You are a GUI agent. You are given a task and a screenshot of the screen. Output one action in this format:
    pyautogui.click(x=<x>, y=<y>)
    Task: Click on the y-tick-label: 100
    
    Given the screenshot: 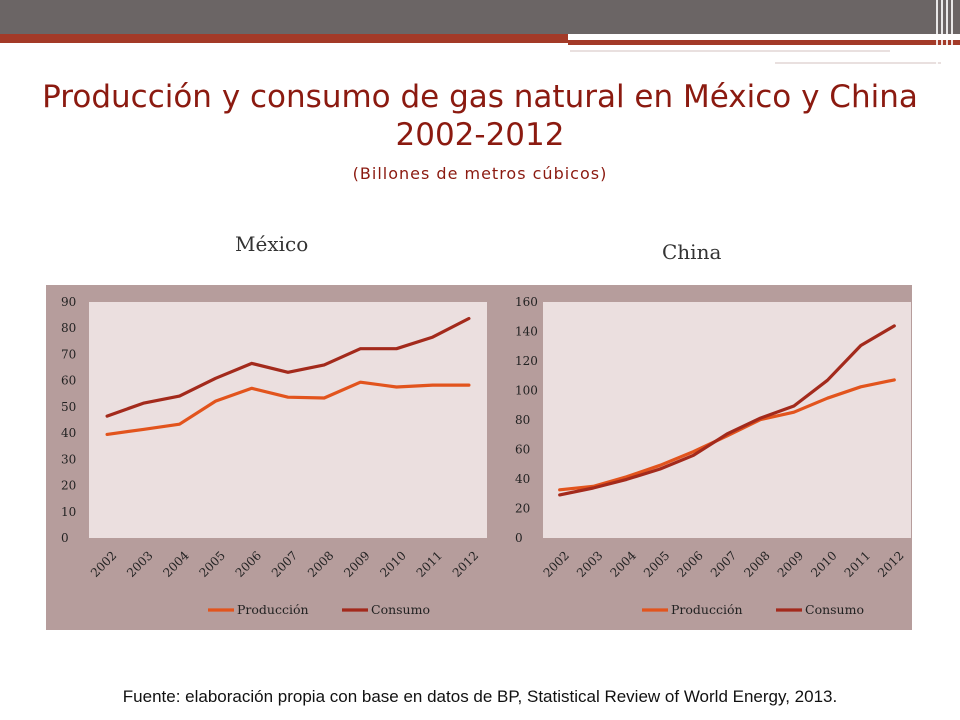 What is the action you would take?
    pyautogui.click(x=526, y=391)
    